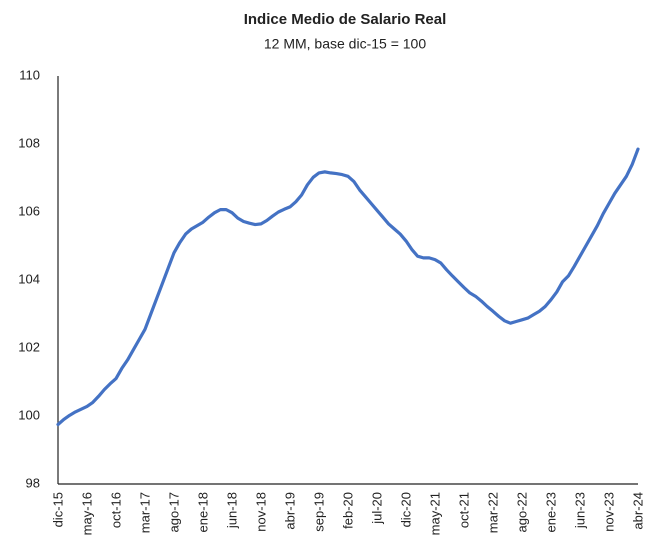 This screenshot has width=645, height=548. I want to click on x-tick-label: nov-18, so click(260, 512).